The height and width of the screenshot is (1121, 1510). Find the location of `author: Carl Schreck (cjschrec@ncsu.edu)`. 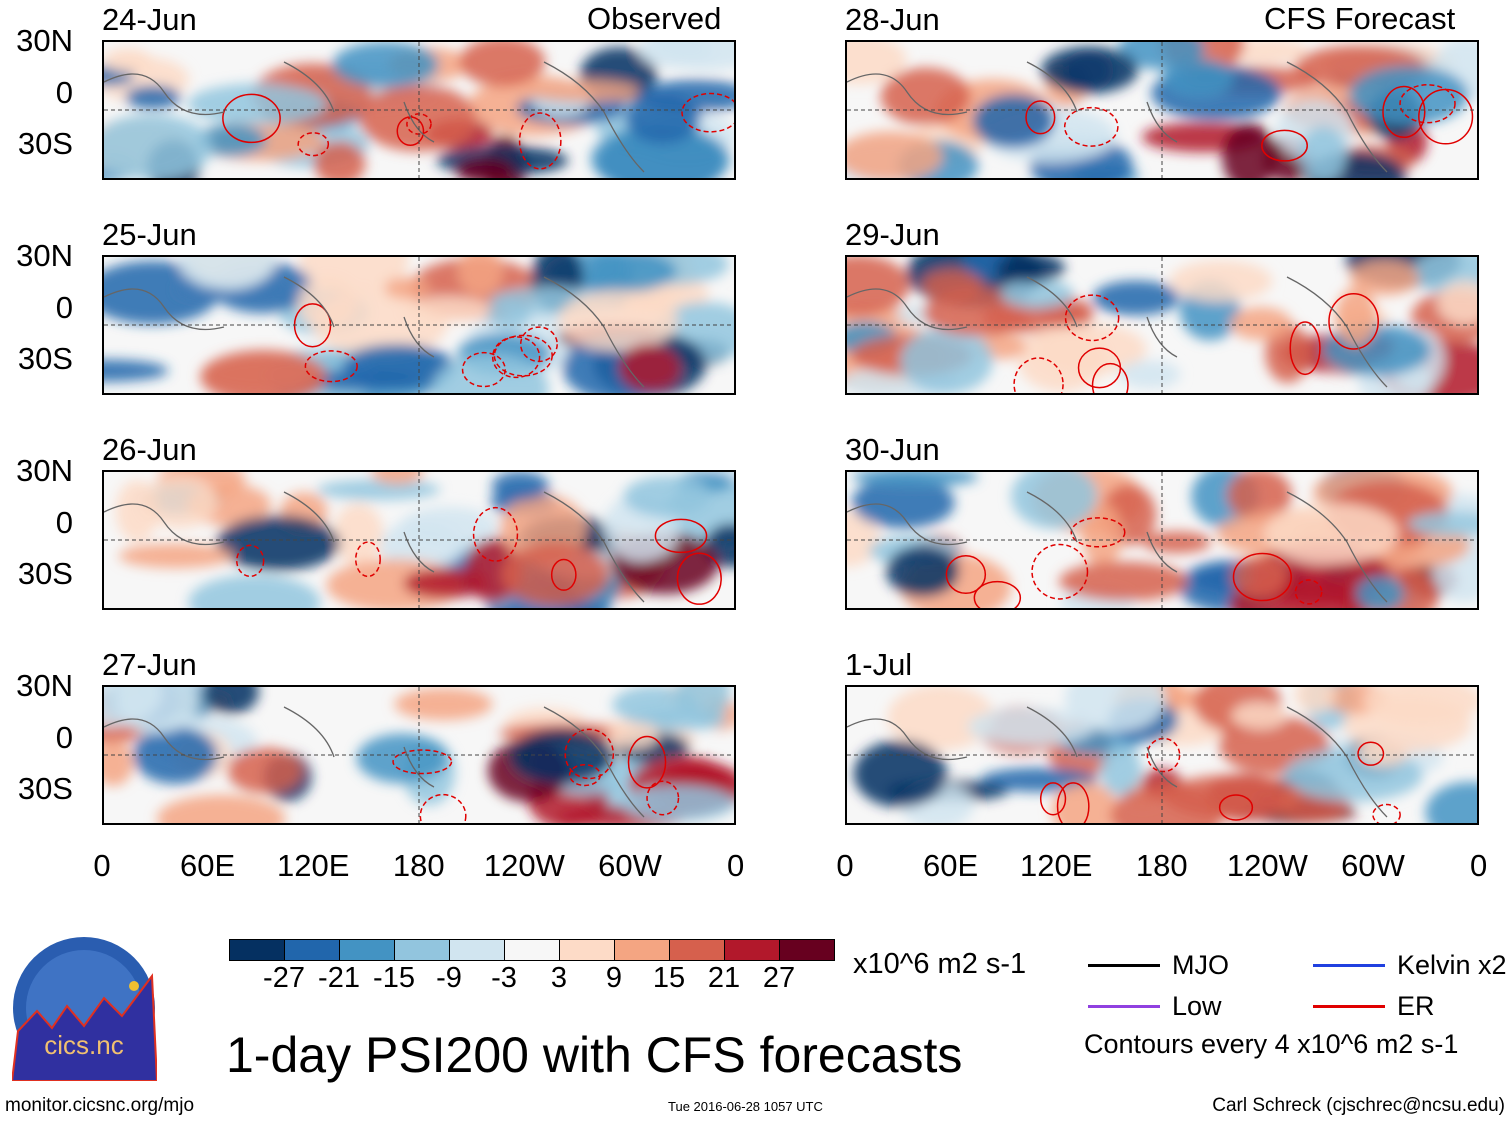

author: Carl Schreck (cjschrec@ncsu.edu) is located at coordinates (1358, 1105).